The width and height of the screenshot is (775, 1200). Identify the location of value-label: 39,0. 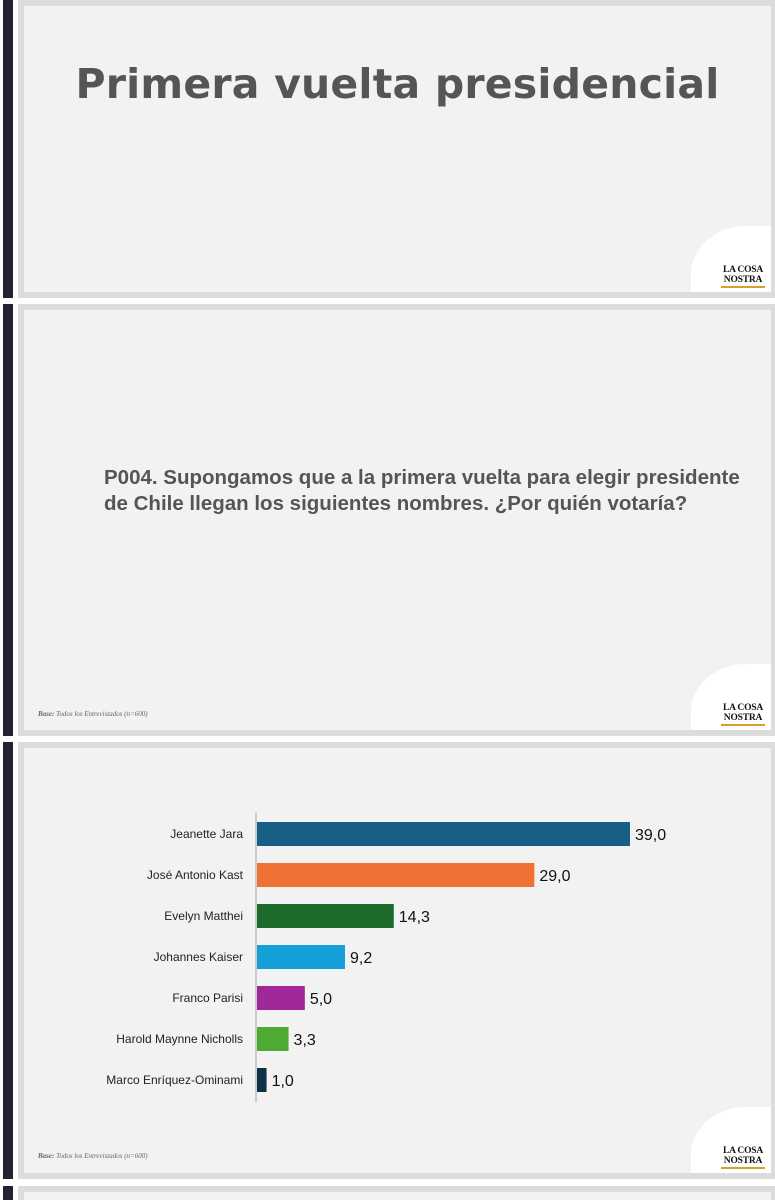
(650, 835).